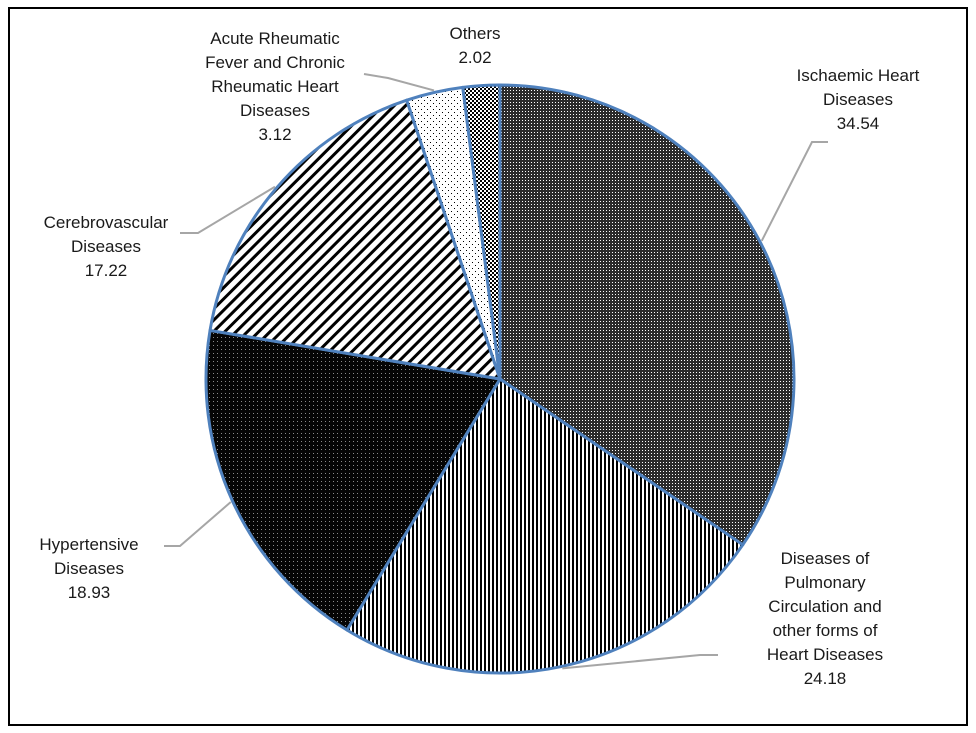 This screenshot has width=976, height=733. Describe the element at coordinates (825, 606) in the screenshot. I see `data-label-category-line: Circulation and` at that location.